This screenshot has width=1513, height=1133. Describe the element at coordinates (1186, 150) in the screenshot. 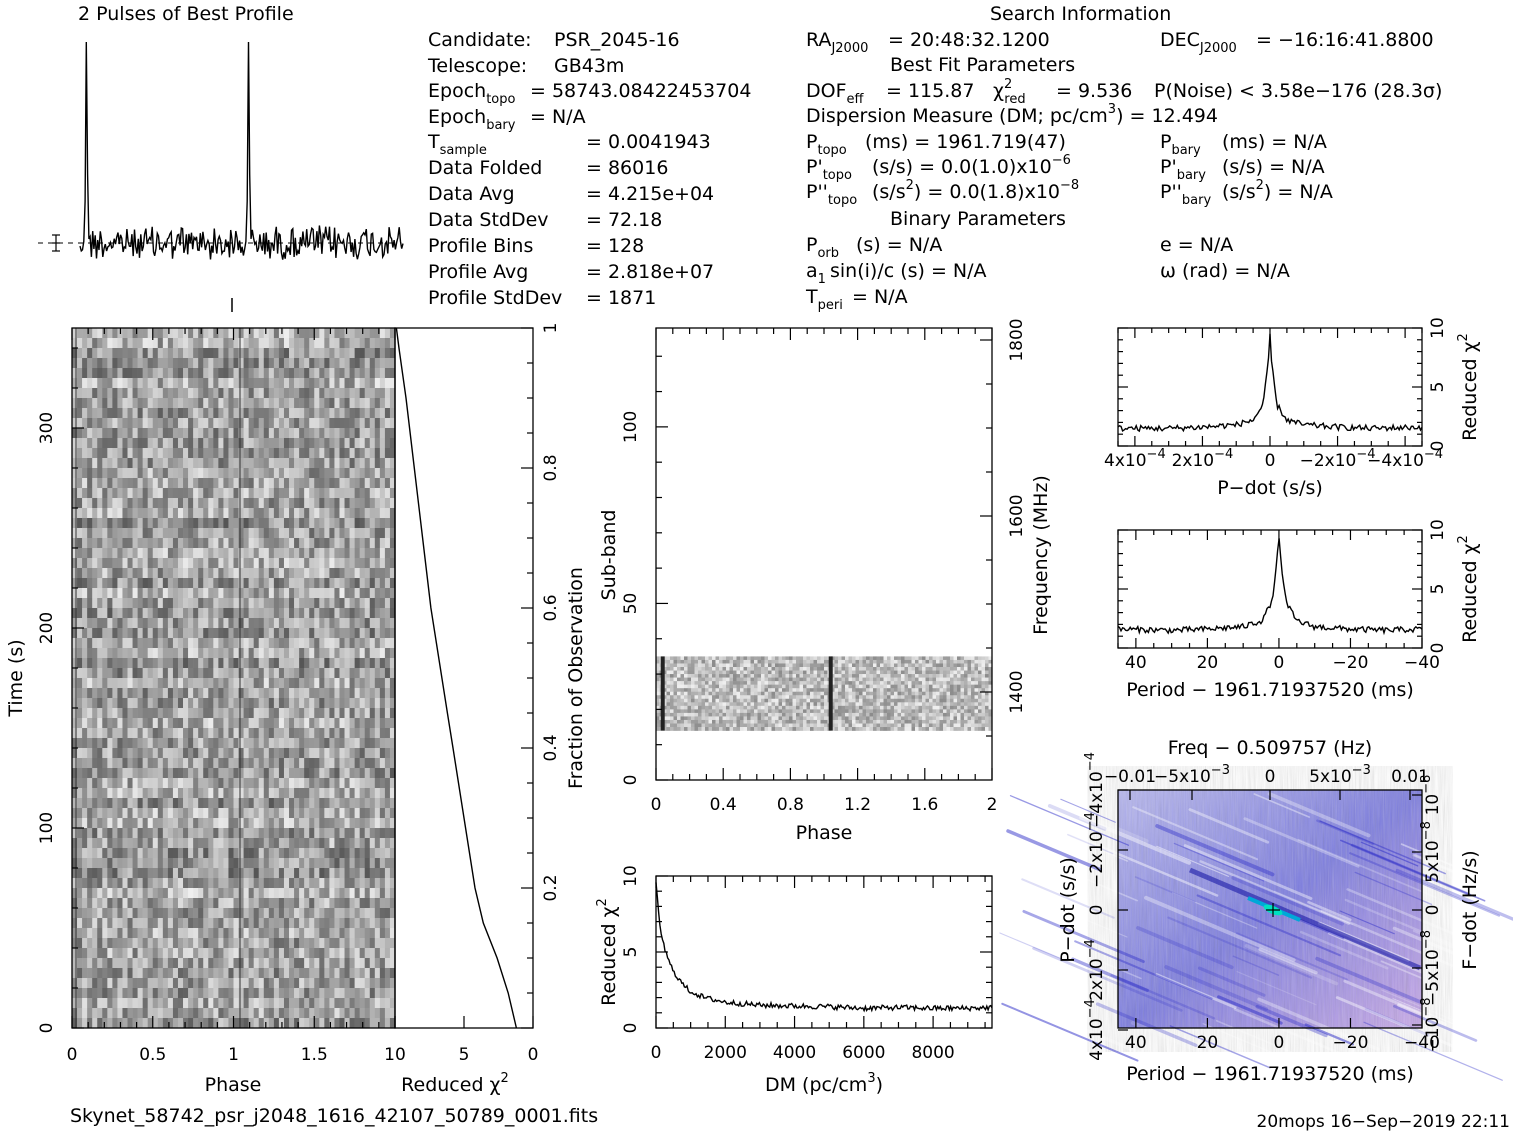

I see `pbary-sub: bary` at that location.